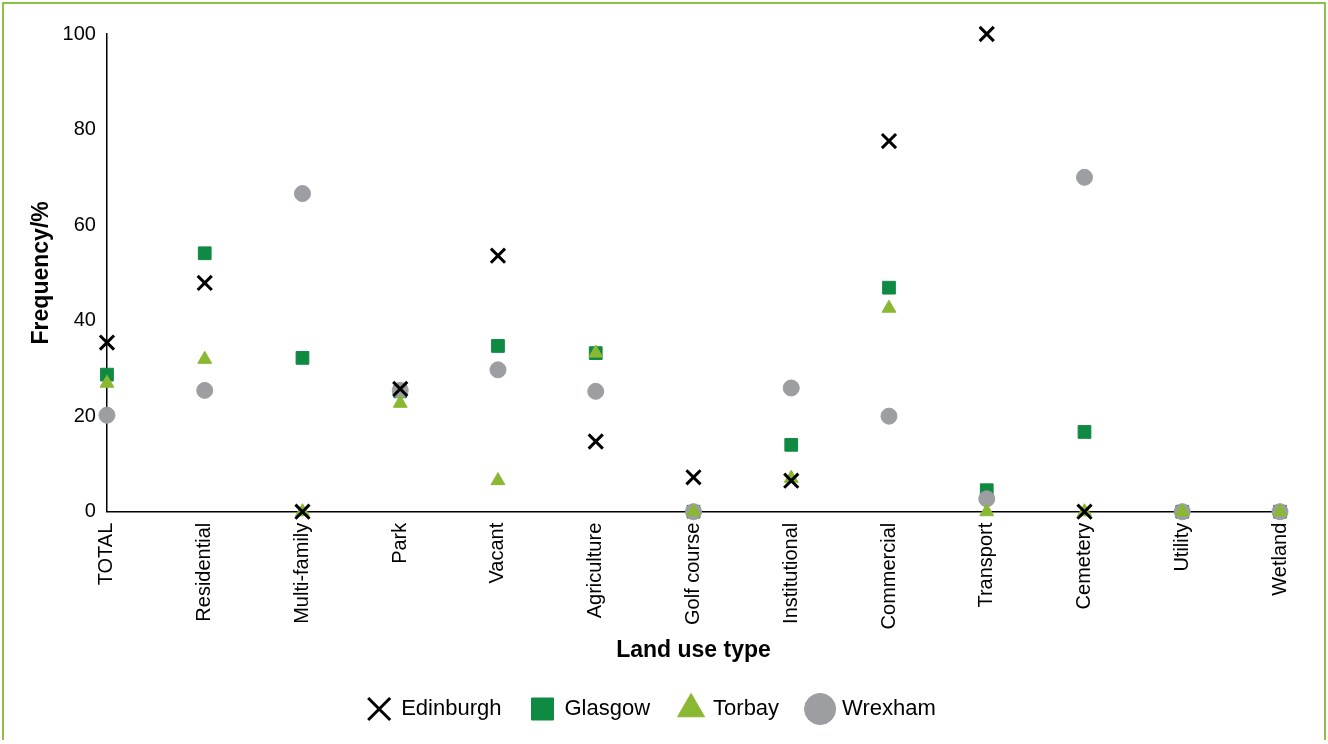  I want to click on x-tick-label: TOTAL, so click(105, 554).